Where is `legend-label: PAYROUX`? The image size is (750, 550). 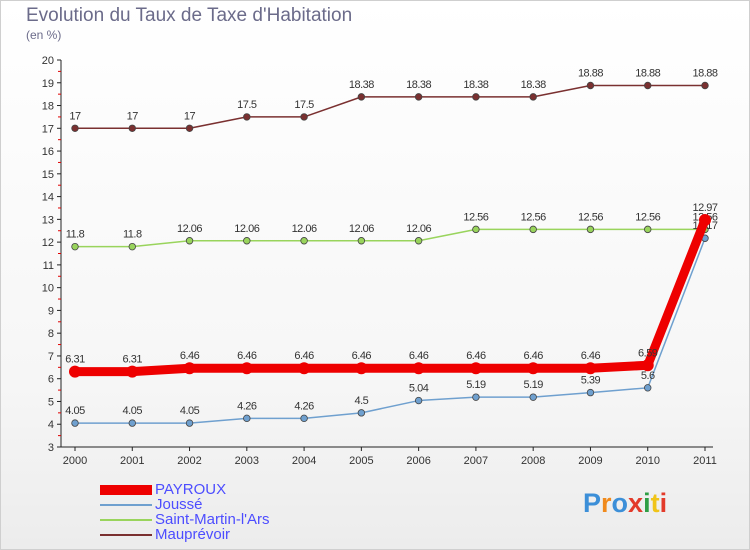 legend-label: PAYROUX is located at coordinates (191, 489).